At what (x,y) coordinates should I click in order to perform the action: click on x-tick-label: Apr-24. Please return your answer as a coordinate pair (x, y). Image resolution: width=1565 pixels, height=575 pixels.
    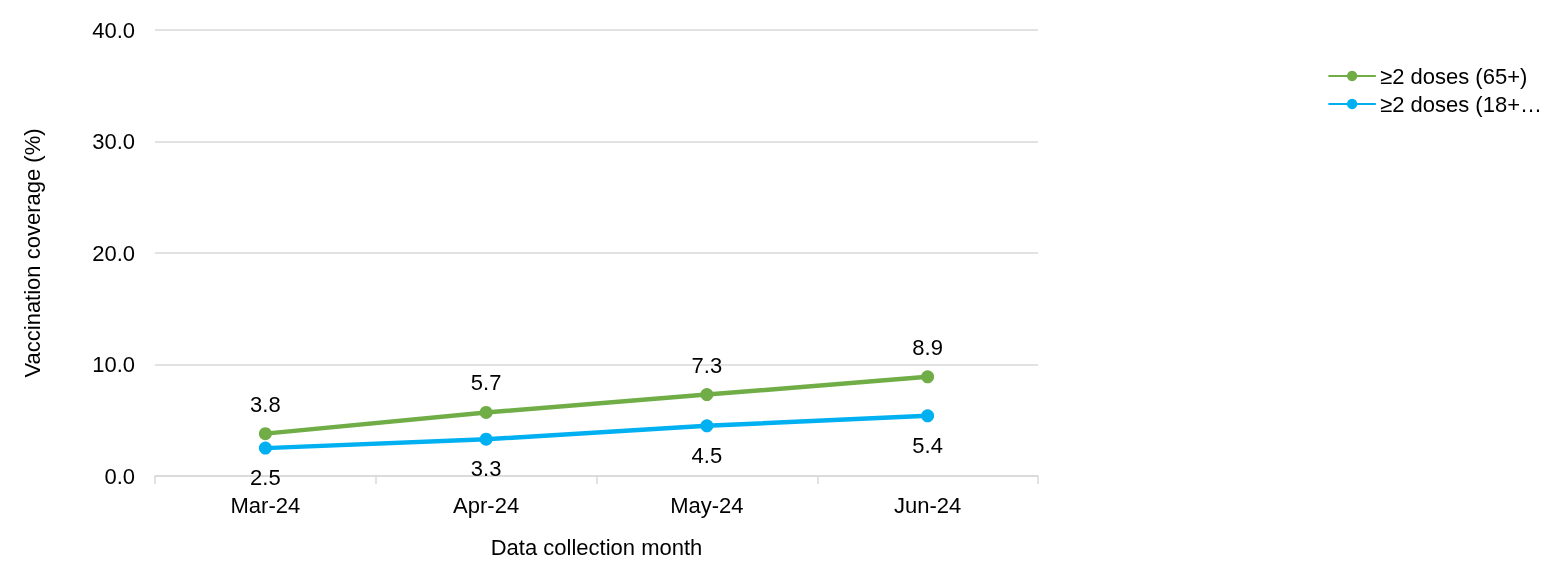
    Looking at the image, I should click on (486, 505).